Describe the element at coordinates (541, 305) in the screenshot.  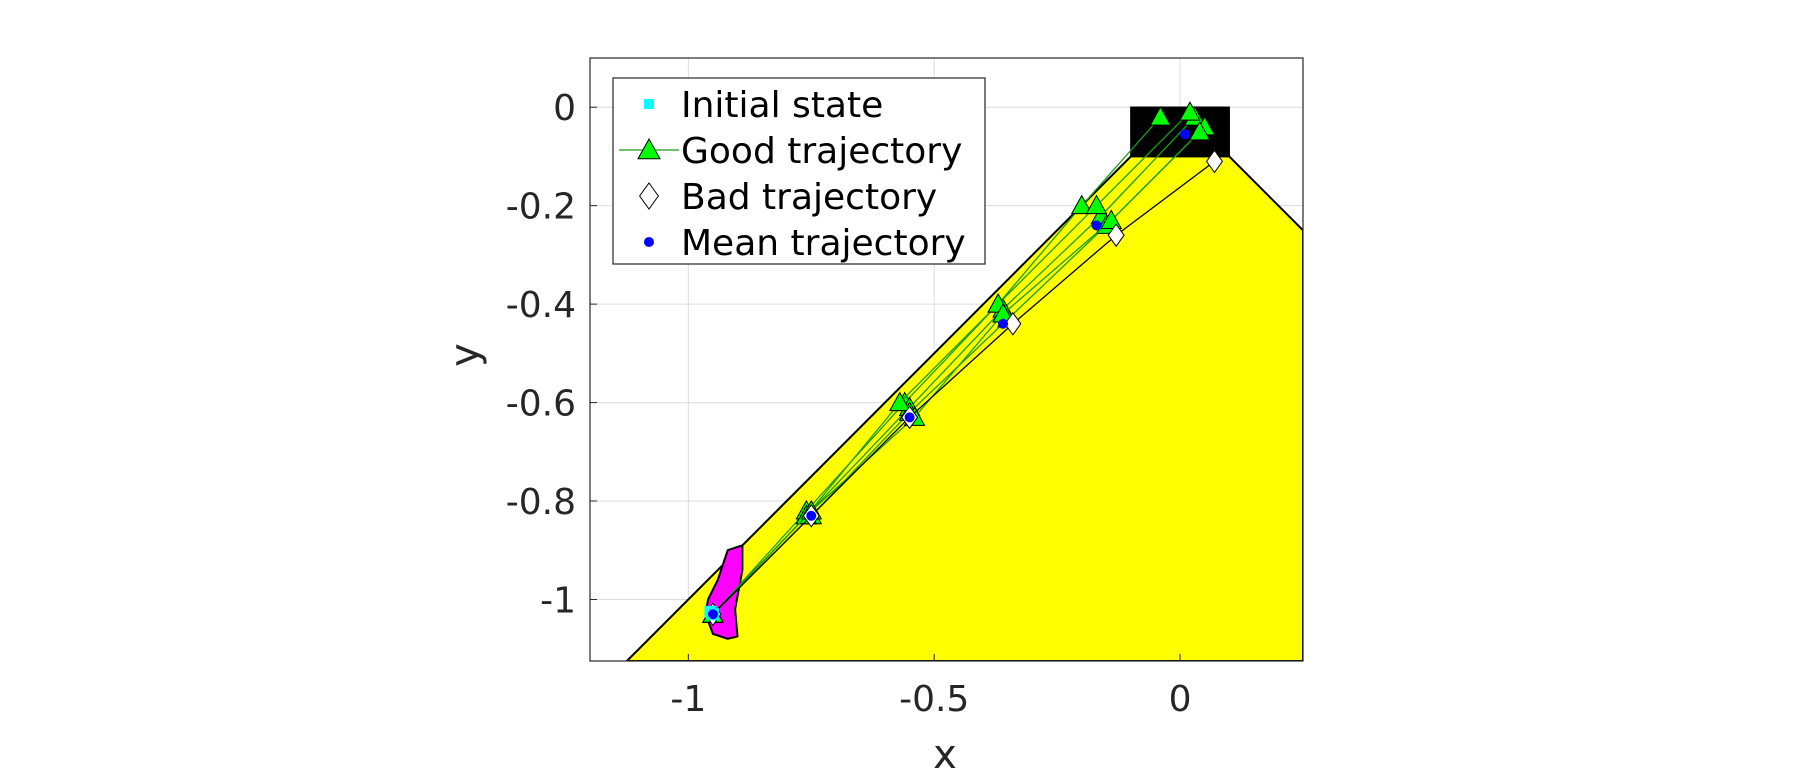
I see `y-tick-label: -0.4` at that location.